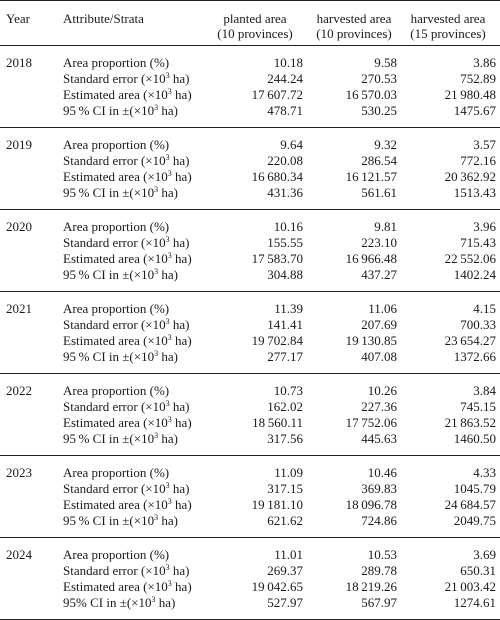 This screenshot has height=620, width=500. What do you see at coordinates (379, 242) in the screenshot?
I see `cell-c2: 223.10` at bounding box center [379, 242].